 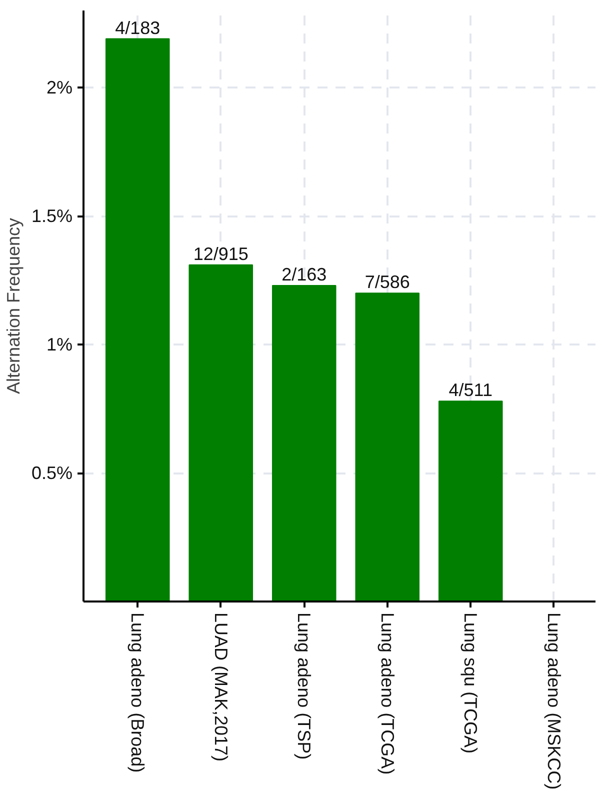 What do you see at coordinates (304, 686) in the screenshot?
I see `x-tick-label: Lung adeno (TSP)` at bounding box center [304, 686].